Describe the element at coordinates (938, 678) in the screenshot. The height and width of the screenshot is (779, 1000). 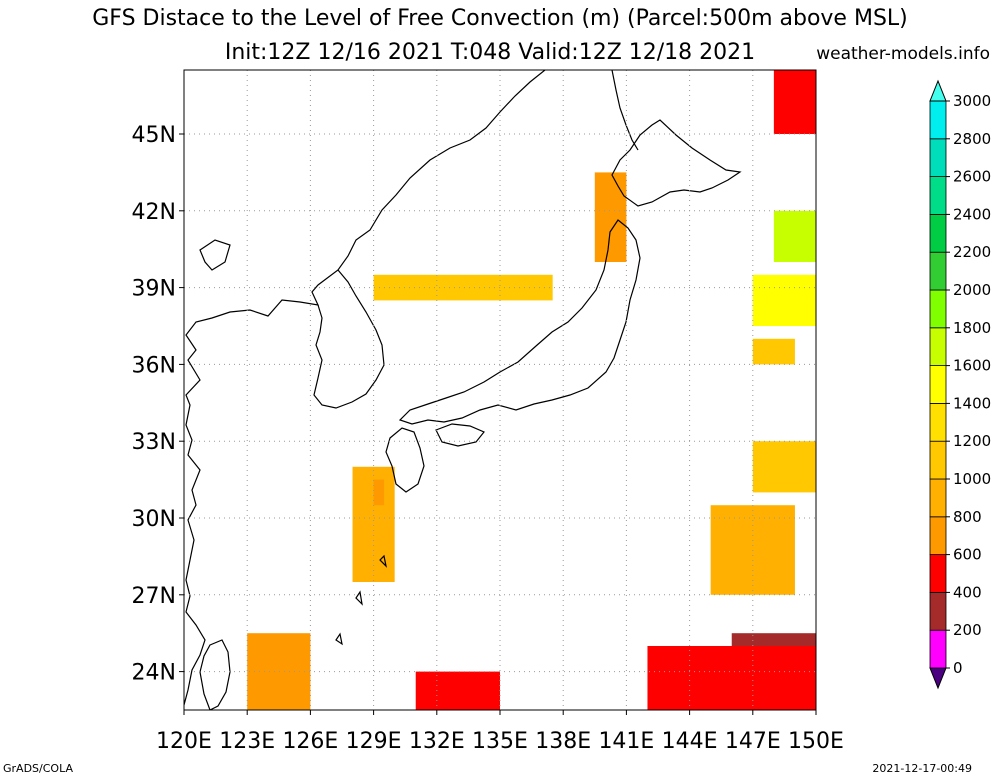
I see `colorbar-under-triangle` at that location.